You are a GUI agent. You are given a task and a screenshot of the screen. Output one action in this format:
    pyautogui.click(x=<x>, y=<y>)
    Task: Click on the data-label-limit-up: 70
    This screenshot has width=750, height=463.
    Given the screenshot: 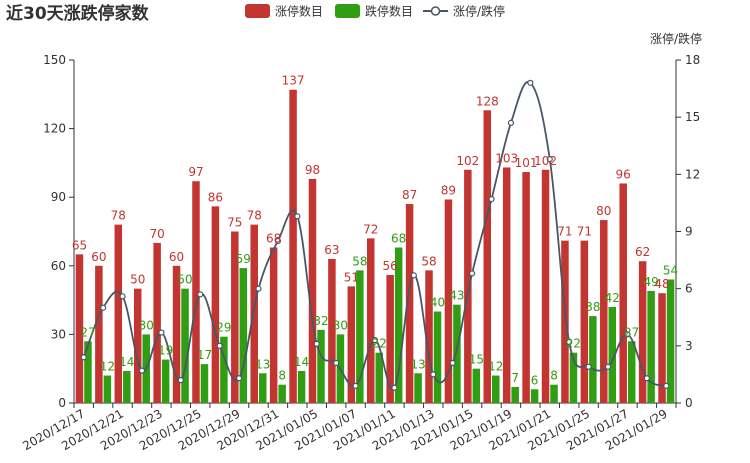 What is the action you would take?
    pyautogui.click(x=156, y=234)
    